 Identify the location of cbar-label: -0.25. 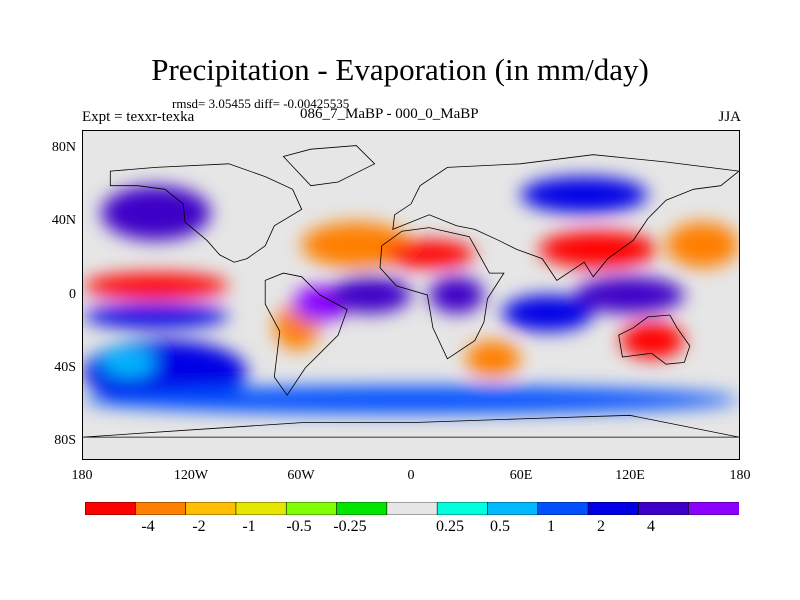
(350, 526).